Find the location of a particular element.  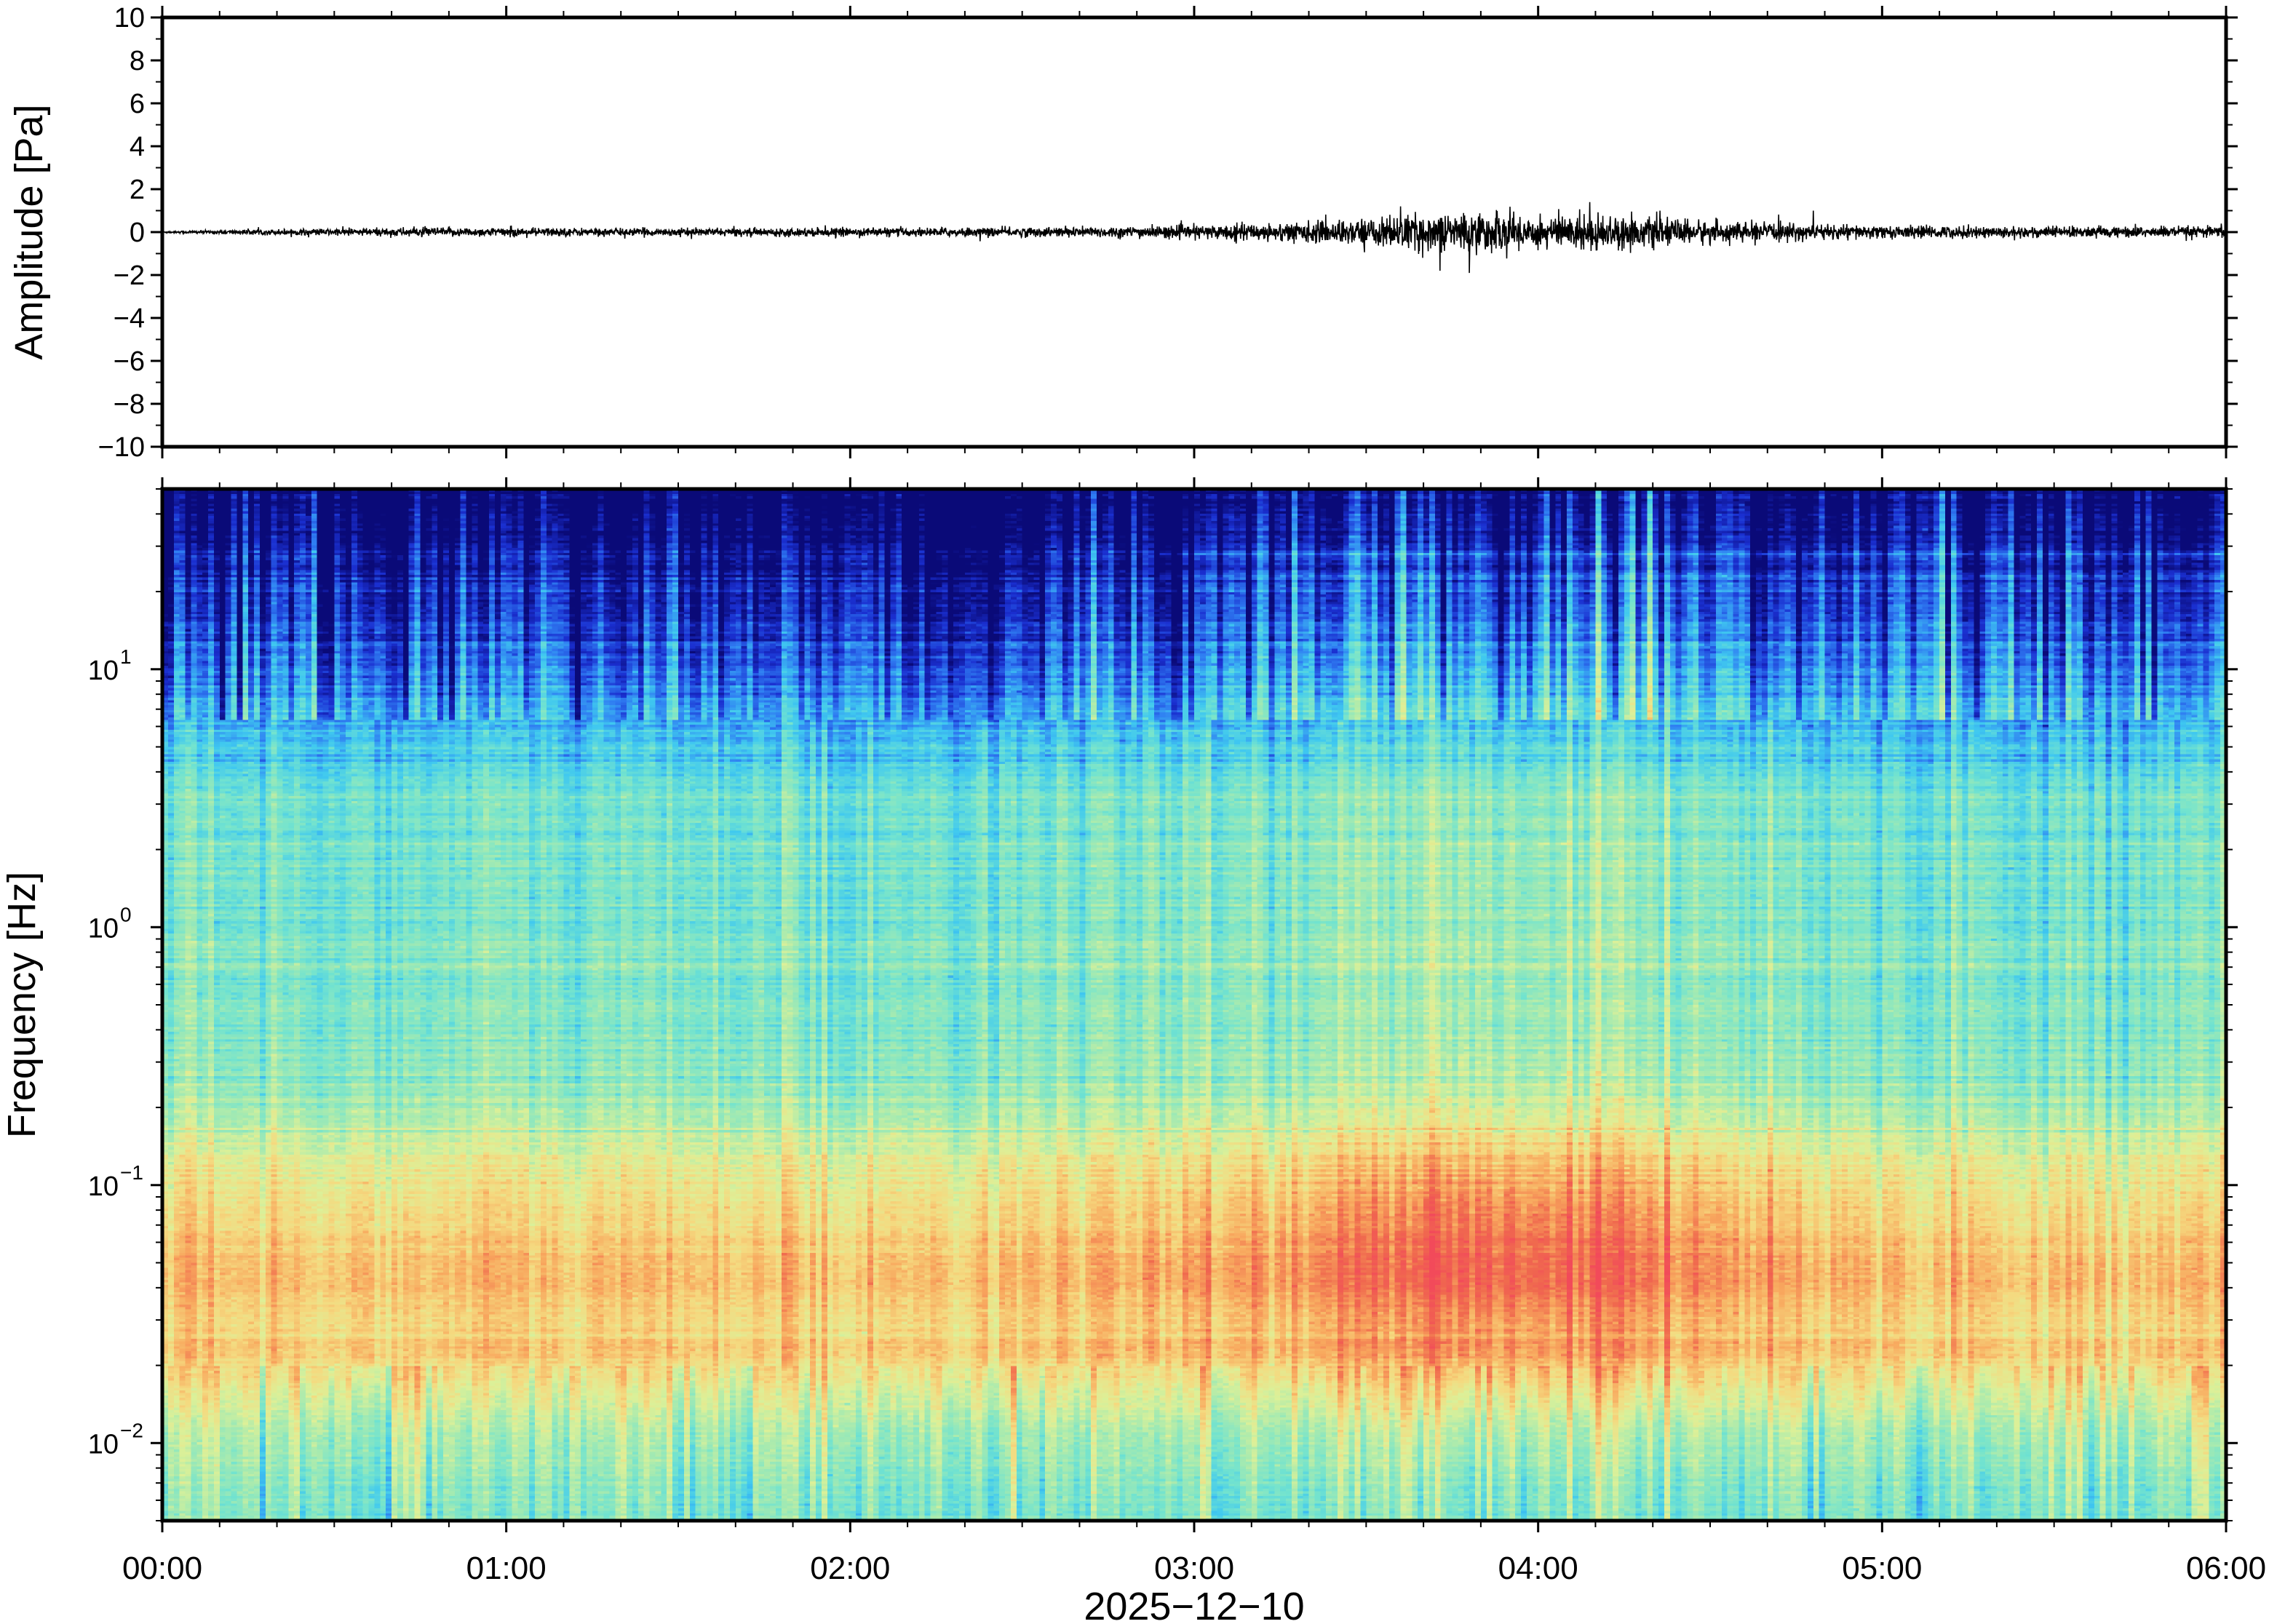

spectrogram-y-axis-label: Frequency [Hz] is located at coordinates (22, 1005).